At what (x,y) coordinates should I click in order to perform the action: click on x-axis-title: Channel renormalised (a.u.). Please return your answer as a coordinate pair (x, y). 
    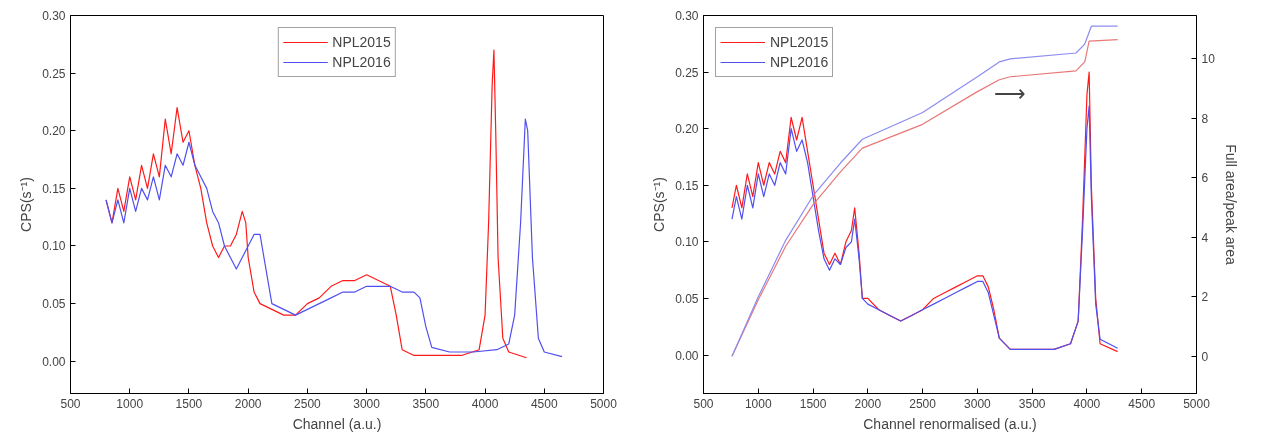
    Looking at the image, I should click on (950, 423).